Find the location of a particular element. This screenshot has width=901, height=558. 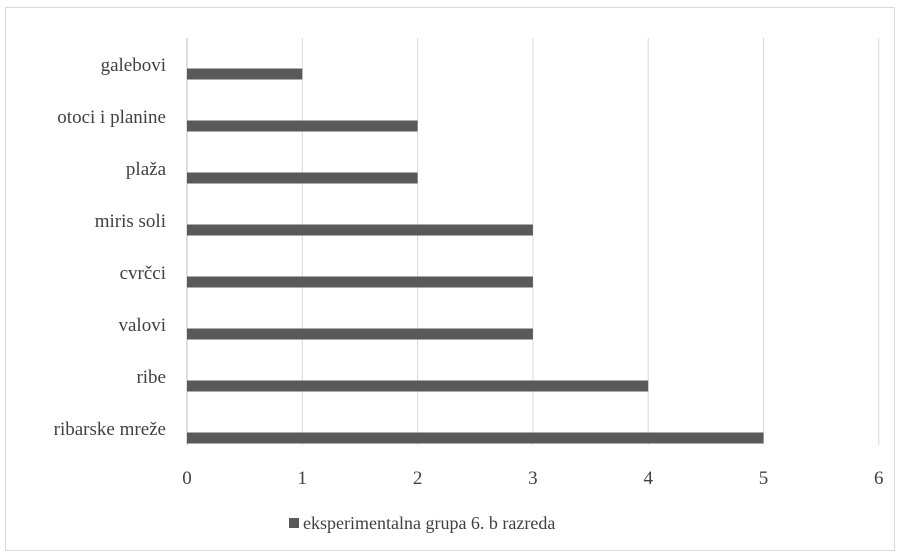

x-tick-label: 0 is located at coordinates (187, 478).